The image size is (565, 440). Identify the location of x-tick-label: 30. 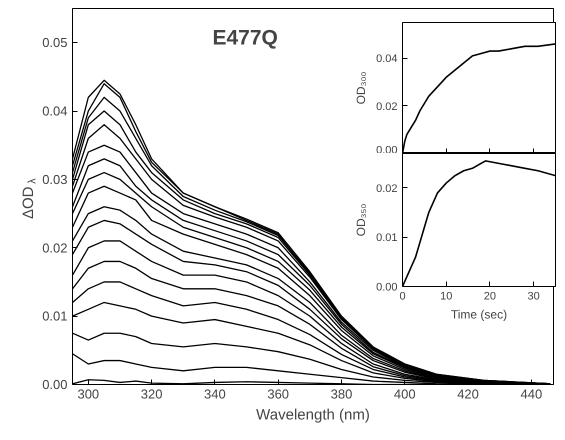
(534, 296).